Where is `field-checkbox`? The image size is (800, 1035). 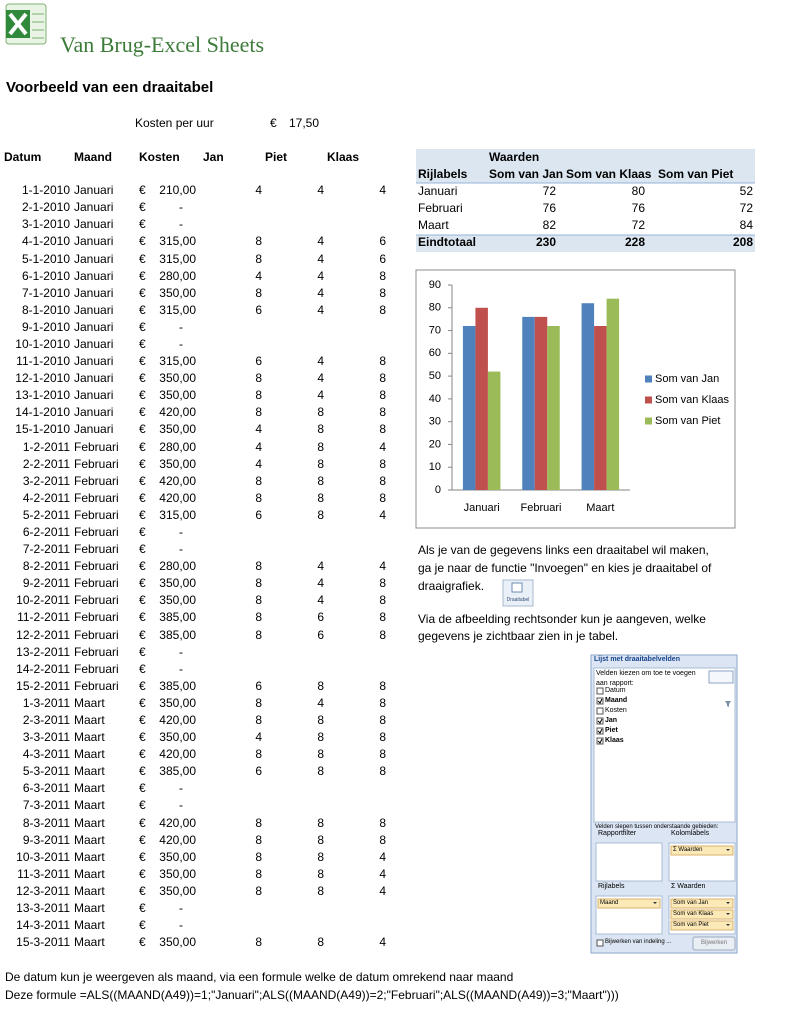 field-checkbox is located at coordinates (600, 691).